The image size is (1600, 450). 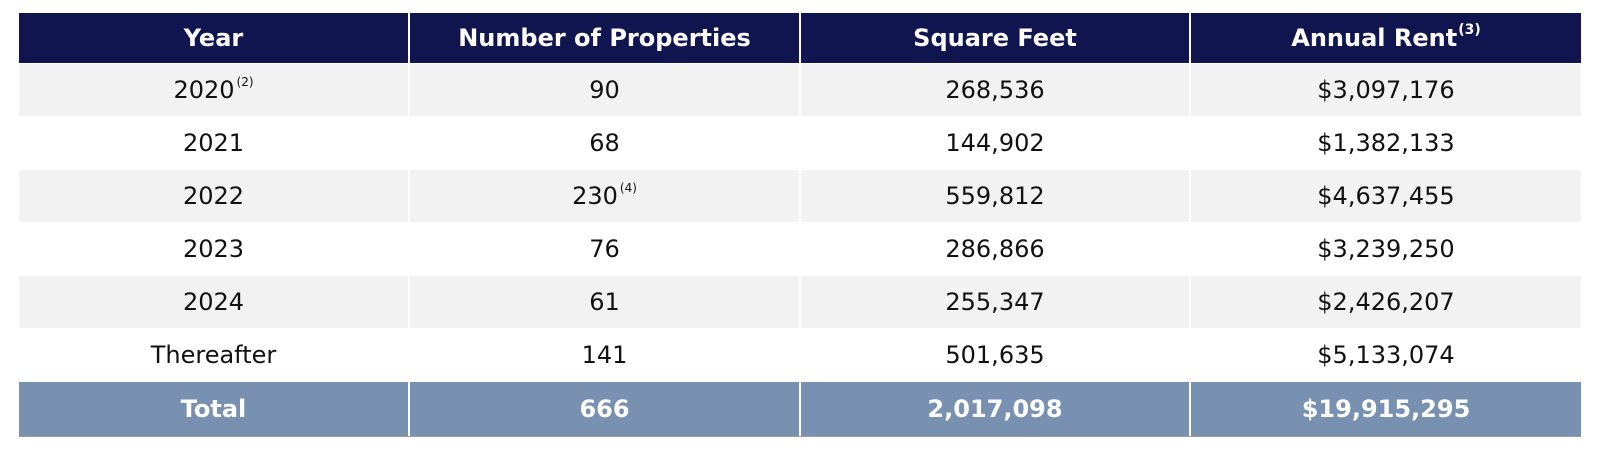 I want to click on total-properties: 666, so click(x=604, y=408).